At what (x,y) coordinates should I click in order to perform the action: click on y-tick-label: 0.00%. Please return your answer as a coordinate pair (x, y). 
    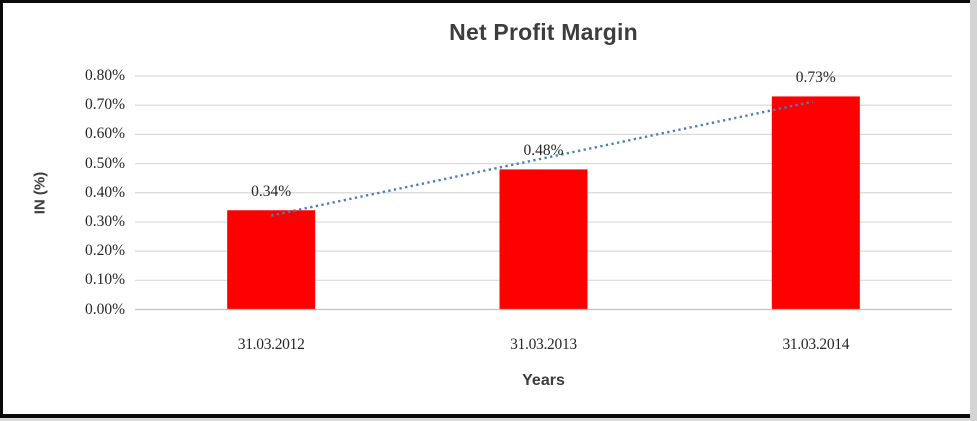
    Looking at the image, I should click on (104, 309).